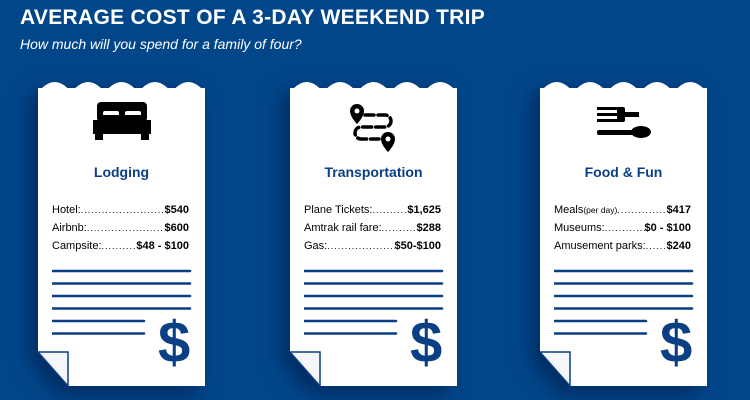  Describe the element at coordinates (373, 172) in the screenshot. I see `category-title: Transportation` at that location.